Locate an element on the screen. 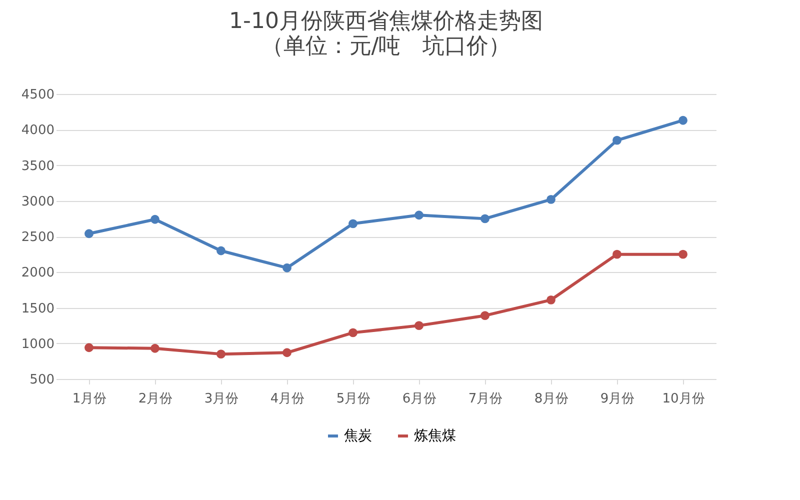 This screenshot has width=800, height=500. x-tick-label: 10月份 is located at coordinates (683, 399).